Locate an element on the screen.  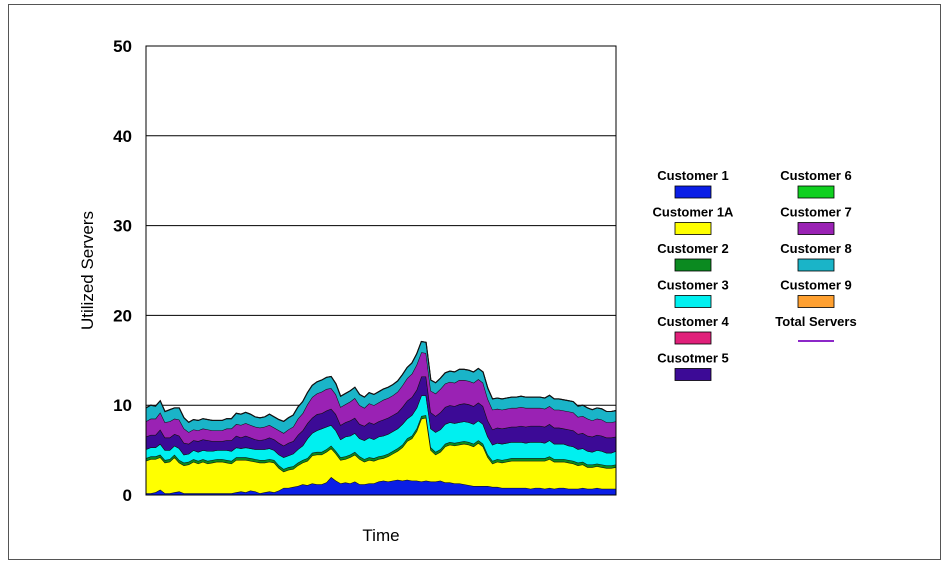
legend-label-customer-9: Customer 9 is located at coordinates (816, 285).